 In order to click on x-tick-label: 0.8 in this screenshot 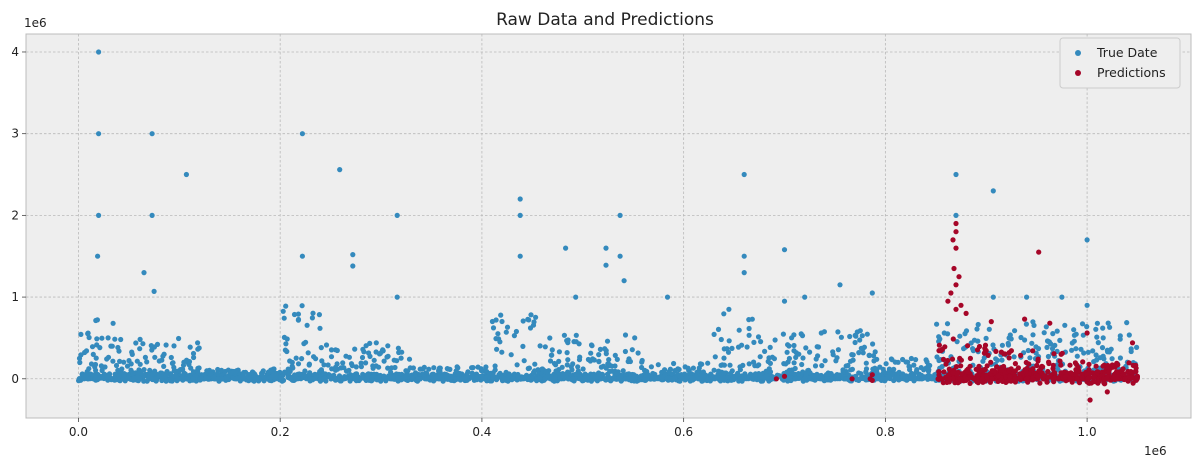, I will do `click(885, 432)`.